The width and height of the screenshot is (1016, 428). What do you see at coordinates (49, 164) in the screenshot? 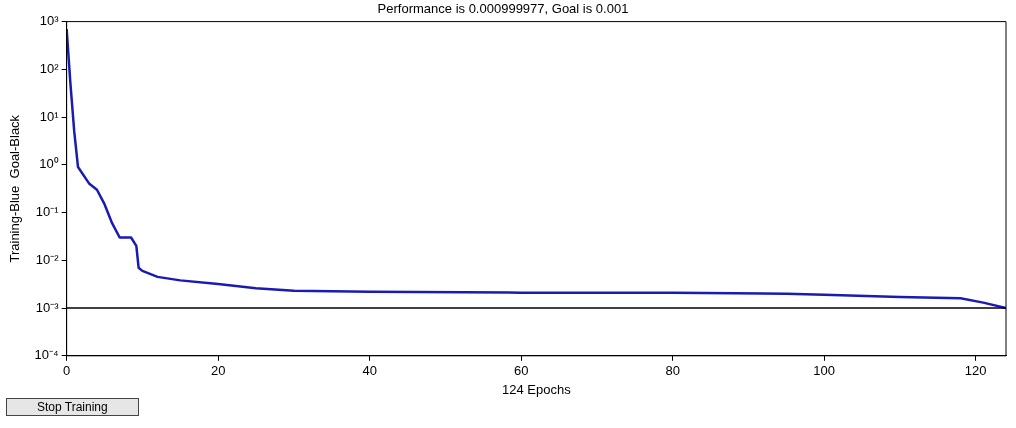
I see `y-tick-label: 10⁰` at bounding box center [49, 164].